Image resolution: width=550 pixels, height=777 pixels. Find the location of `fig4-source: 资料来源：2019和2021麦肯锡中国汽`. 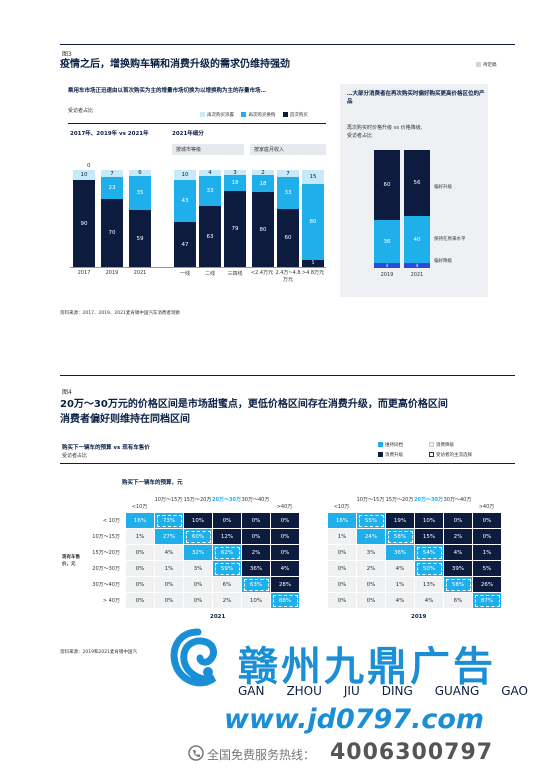

fig4-source: 资料来源：2019和2021麦肯锡中国汽 is located at coordinates (98, 652).